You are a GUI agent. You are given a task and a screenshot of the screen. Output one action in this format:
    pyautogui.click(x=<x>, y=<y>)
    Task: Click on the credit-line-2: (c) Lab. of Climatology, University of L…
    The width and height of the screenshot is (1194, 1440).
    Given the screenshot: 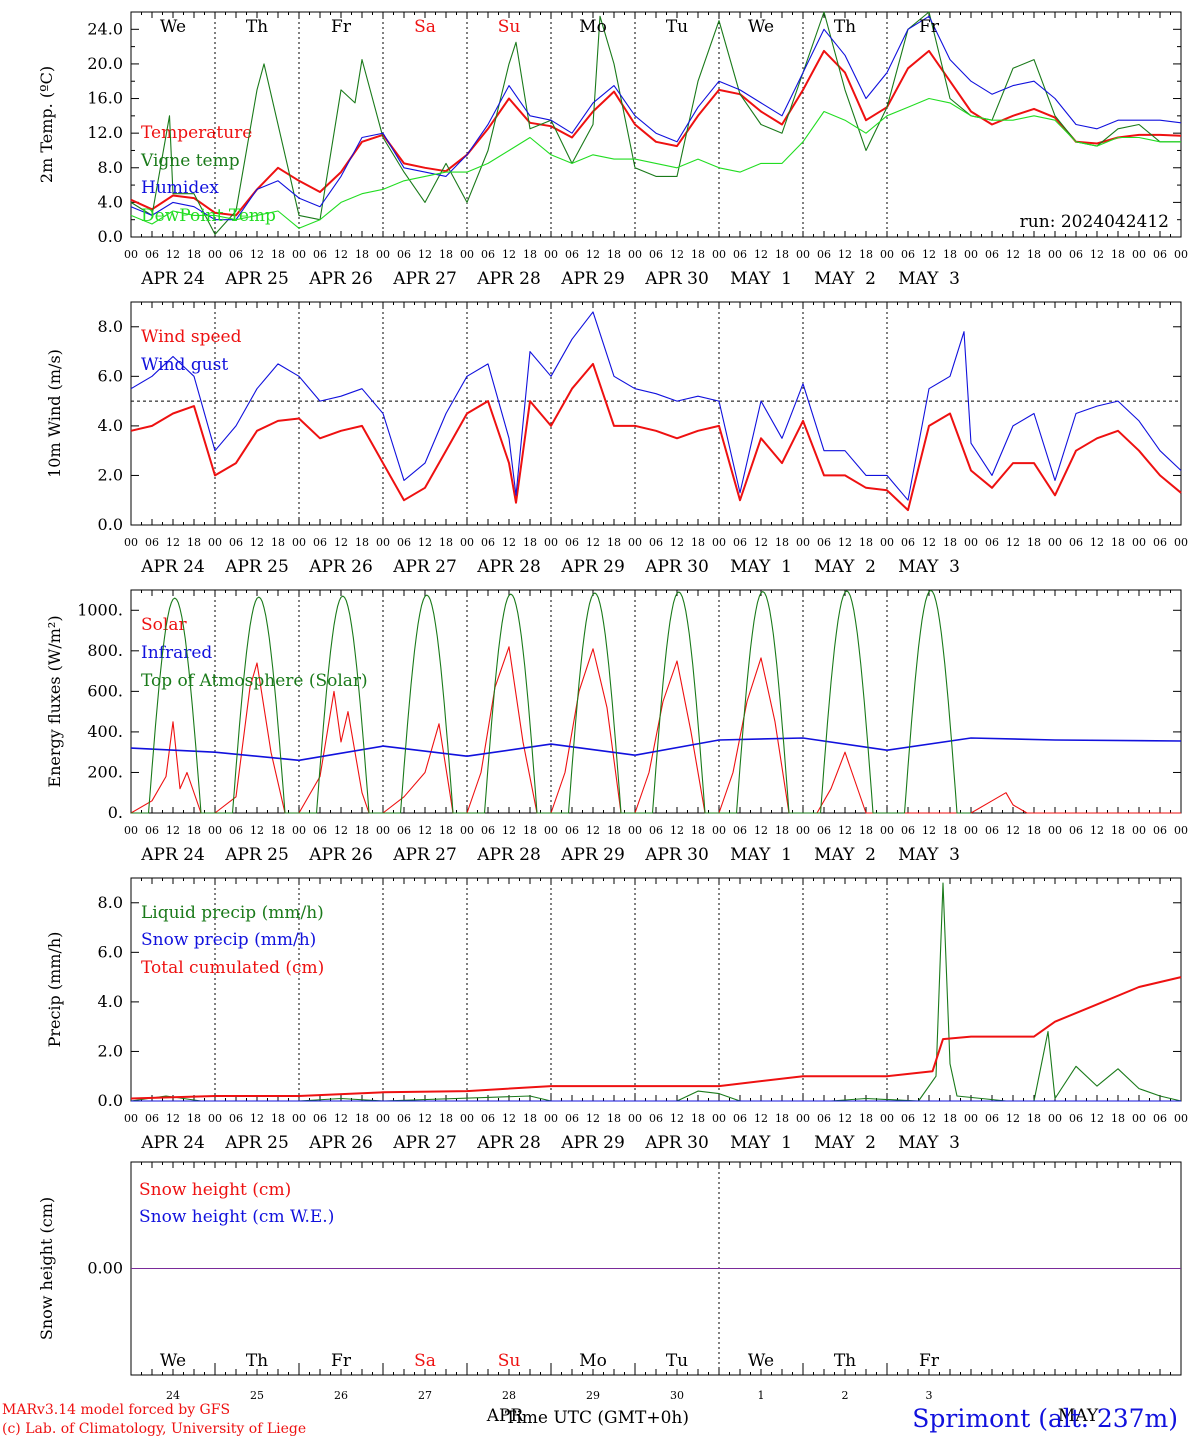 What is the action you would take?
    pyautogui.click(x=154, y=1429)
    